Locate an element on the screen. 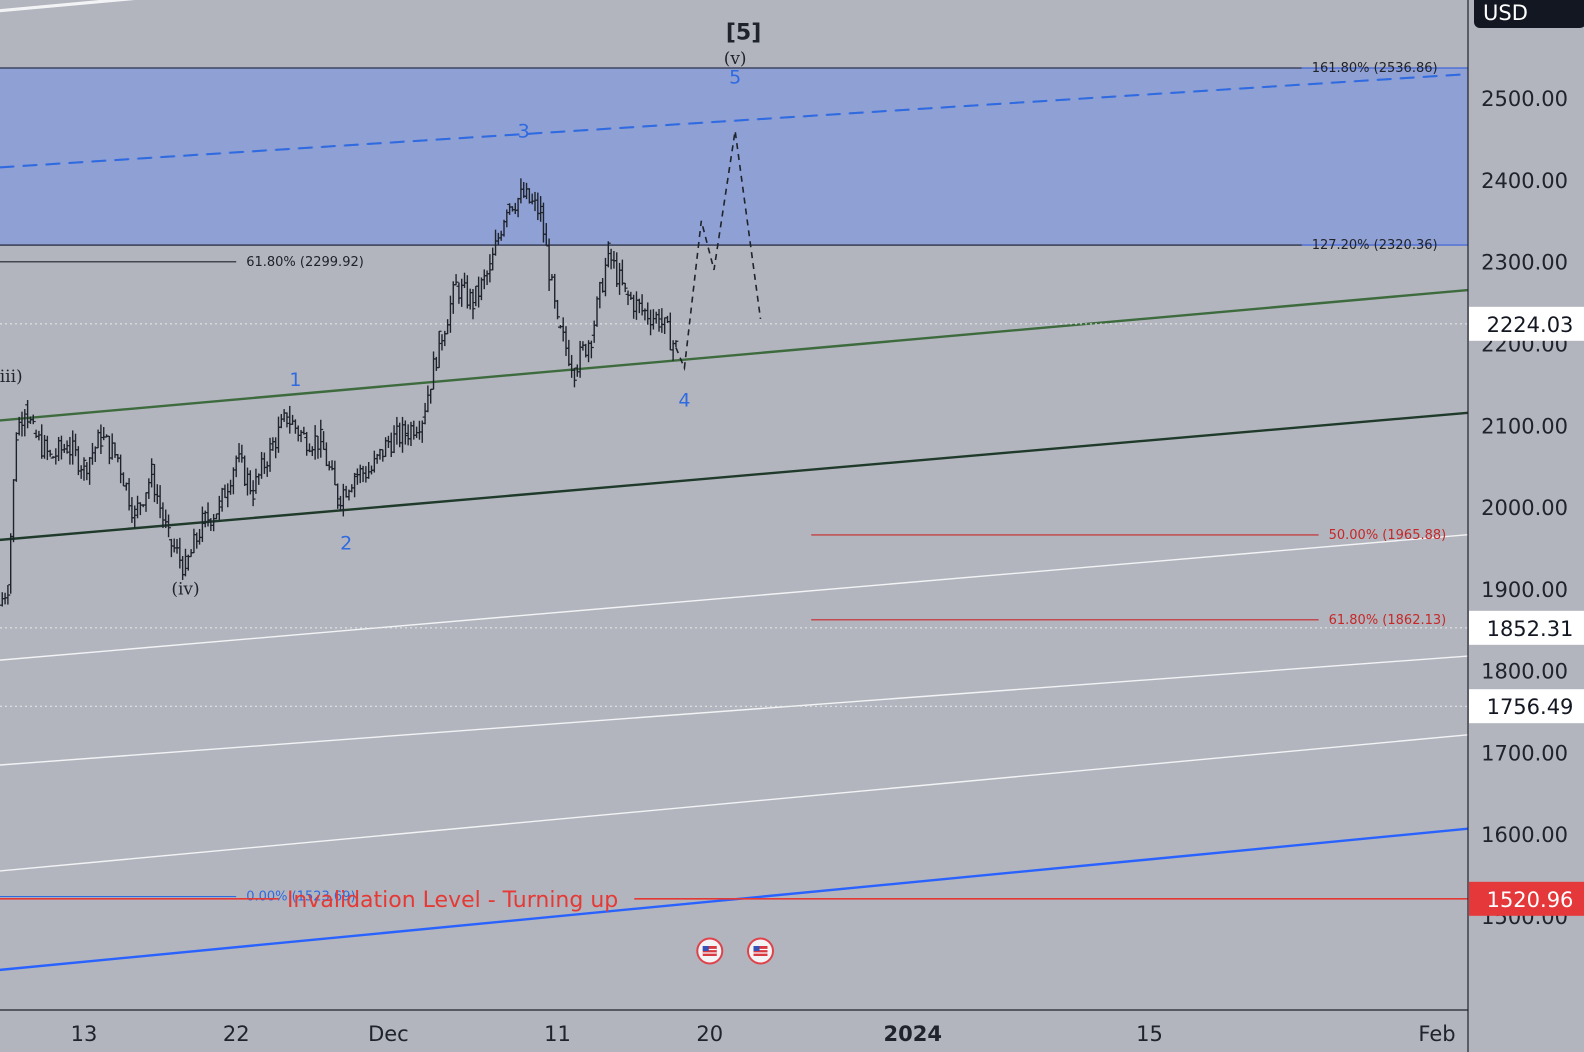 The image size is (1584, 1052). price-tick-label: 2300.00 is located at coordinates (1524, 263).